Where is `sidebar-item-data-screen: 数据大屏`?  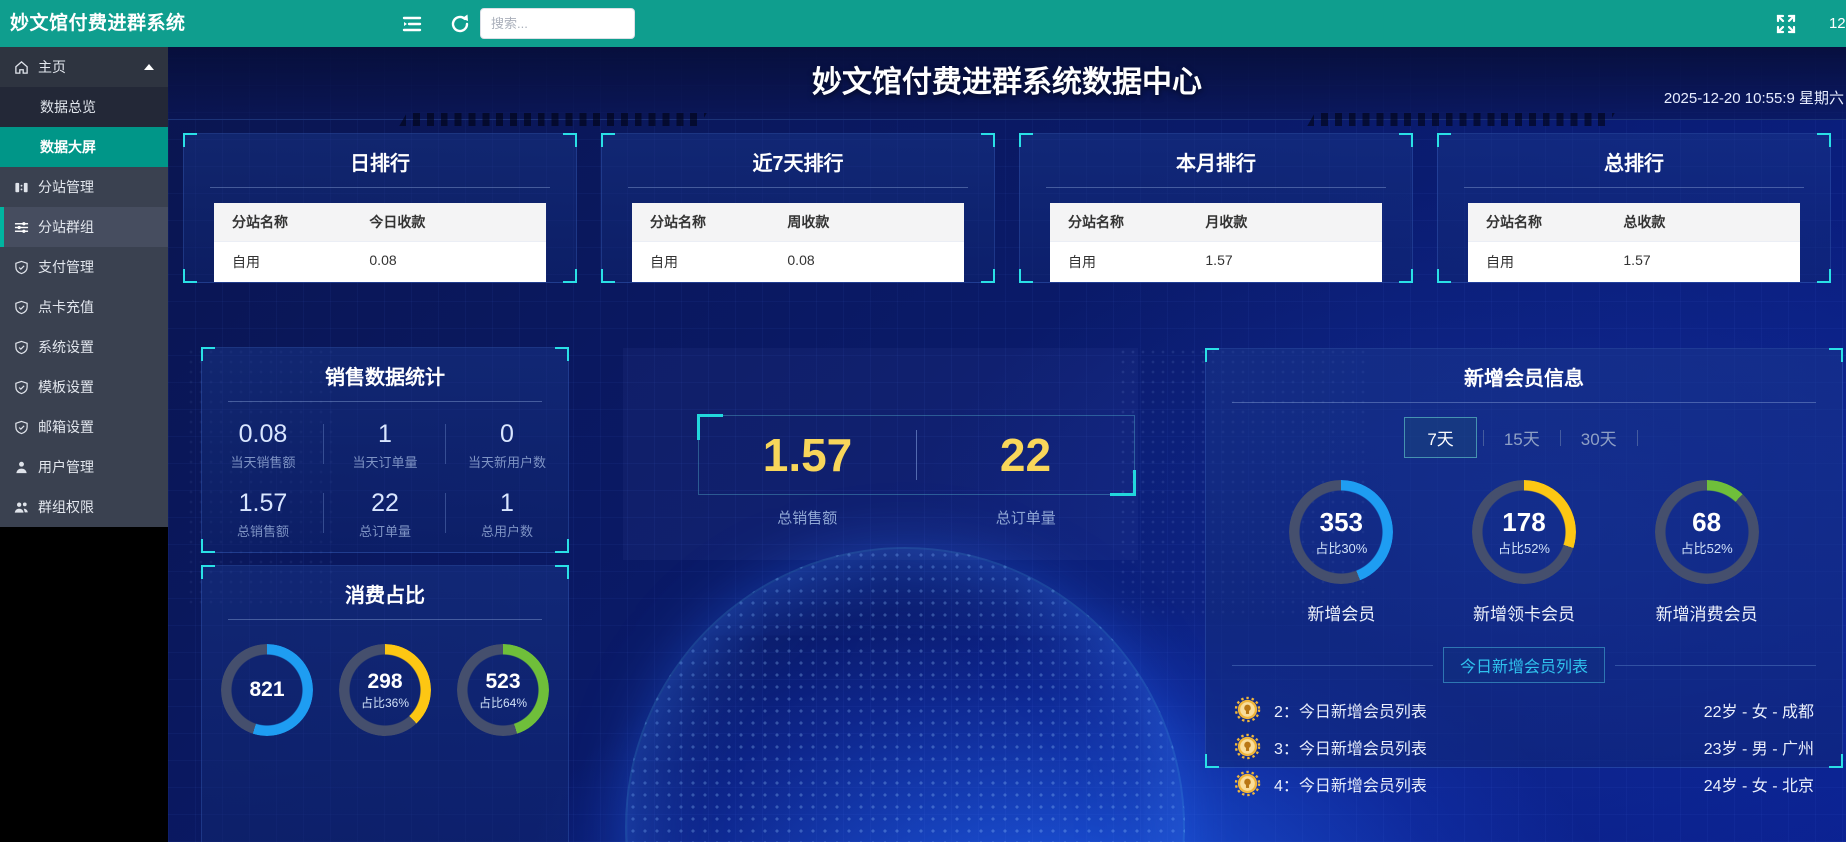 sidebar-item-data-screen: 数据大屏 is located at coordinates (84, 147).